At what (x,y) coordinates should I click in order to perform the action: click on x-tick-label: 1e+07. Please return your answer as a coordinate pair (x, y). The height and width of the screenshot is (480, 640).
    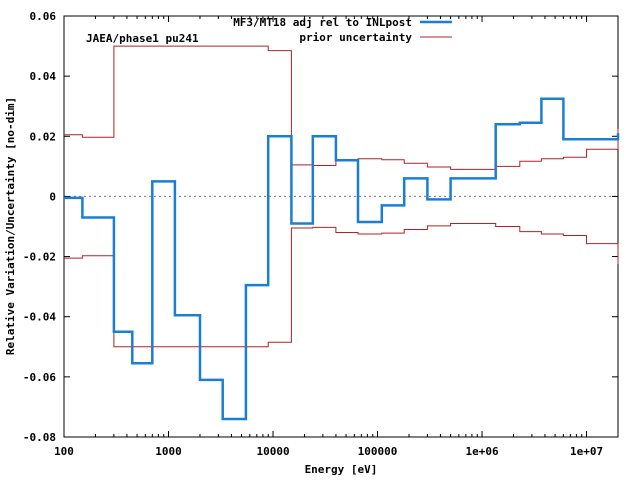
    Looking at the image, I should click on (586, 451).